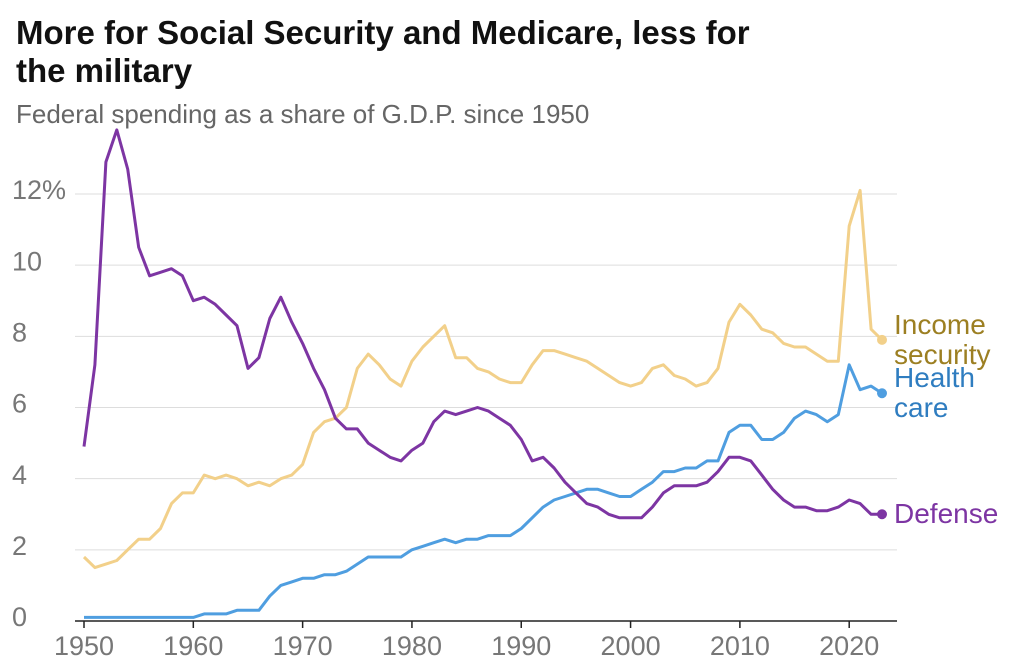 This screenshot has height=669, width=1024. What do you see at coordinates (39, 190) in the screenshot?
I see `y-tick-label: 12%` at bounding box center [39, 190].